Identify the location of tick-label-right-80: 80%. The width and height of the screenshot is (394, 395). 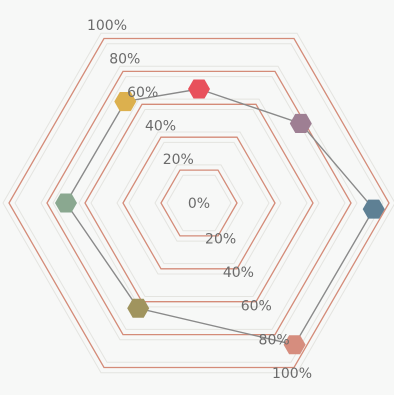
(274, 340).